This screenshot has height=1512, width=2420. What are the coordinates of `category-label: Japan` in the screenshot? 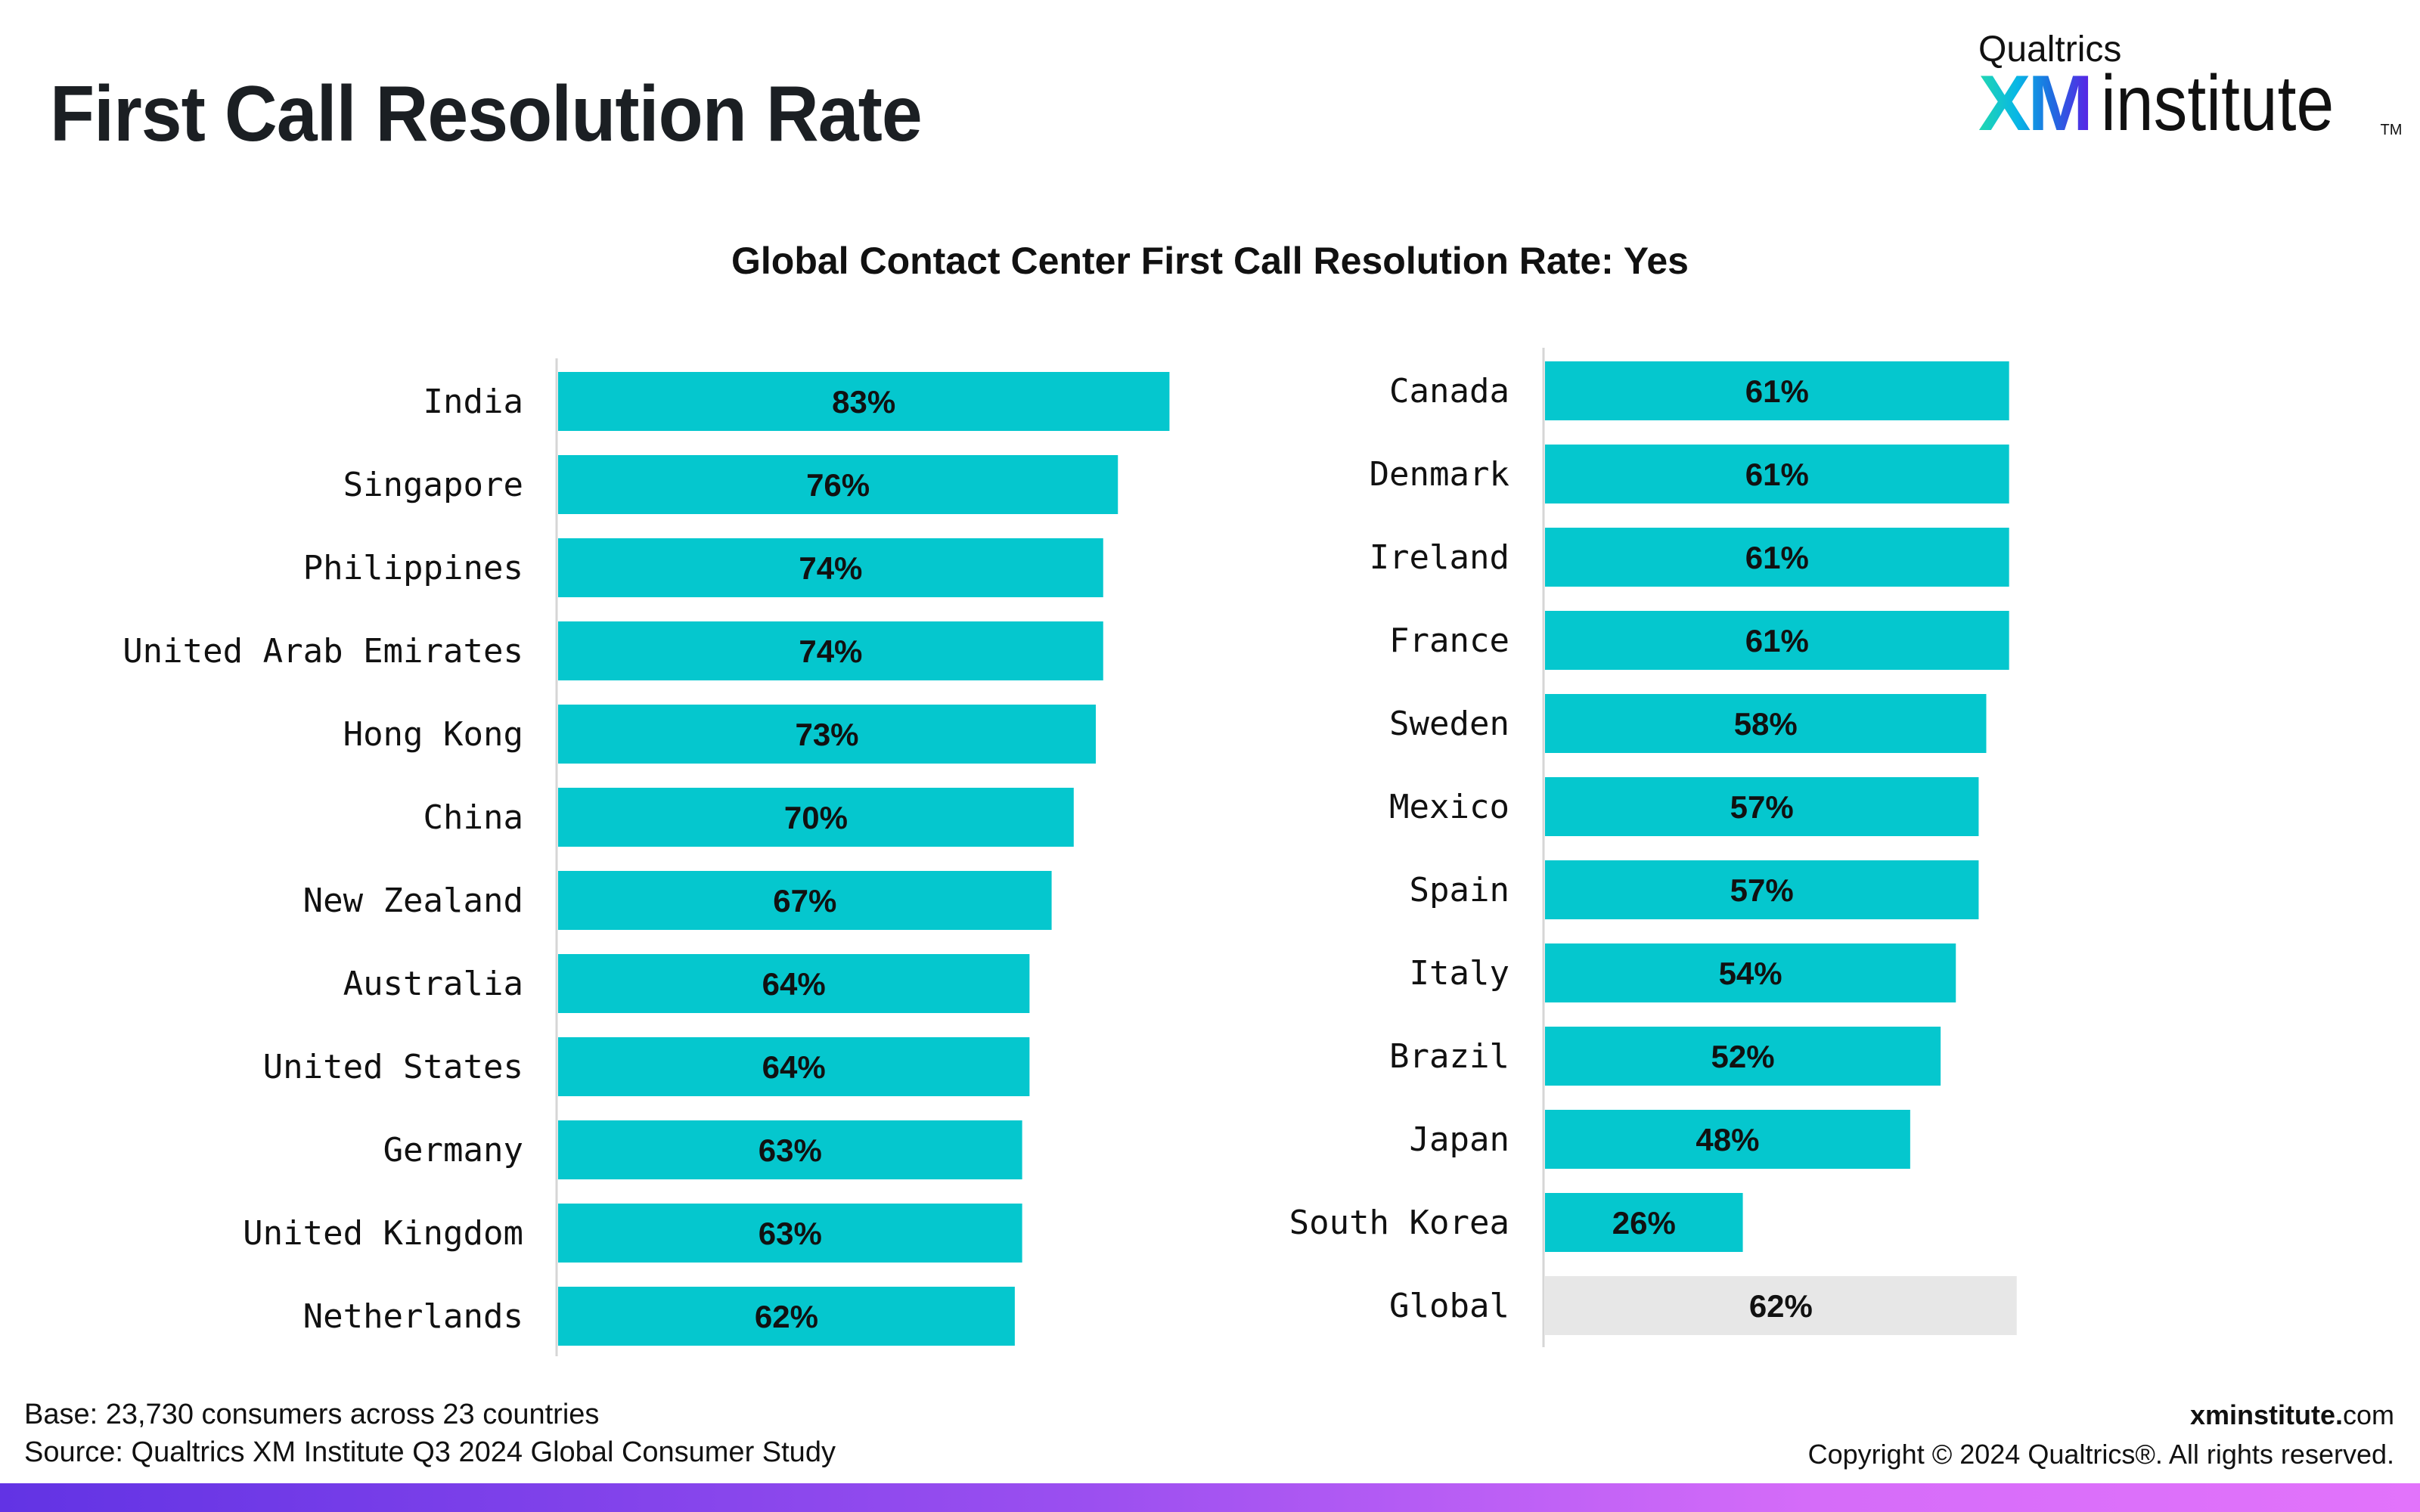 It's located at (1459, 1139).